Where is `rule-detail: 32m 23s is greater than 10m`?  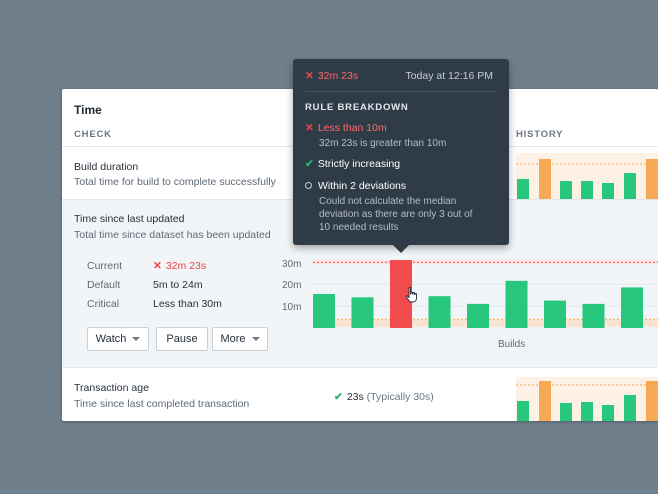 rule-detail: 32m 23s is greater than 10m is located at coordinates (383, 143).